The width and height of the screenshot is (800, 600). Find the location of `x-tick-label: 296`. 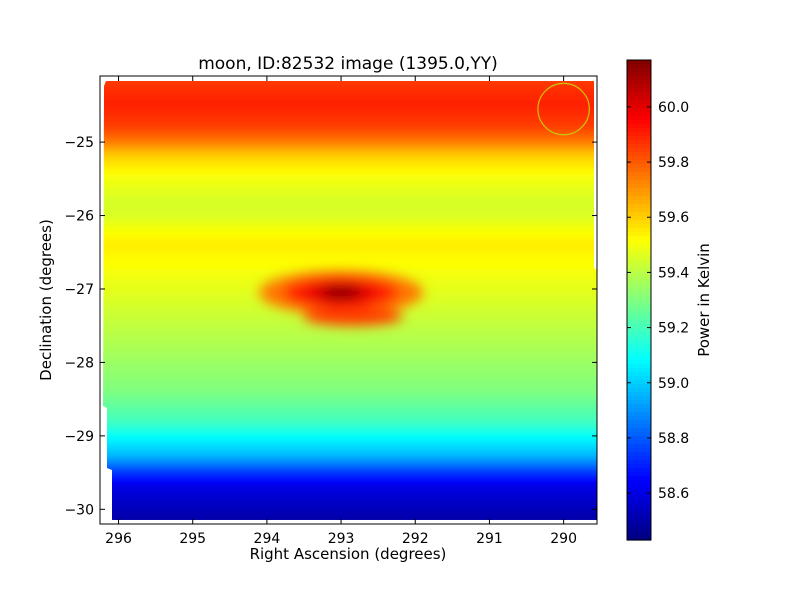

x-tick-label: 296 is located at coordinates (118, 539).